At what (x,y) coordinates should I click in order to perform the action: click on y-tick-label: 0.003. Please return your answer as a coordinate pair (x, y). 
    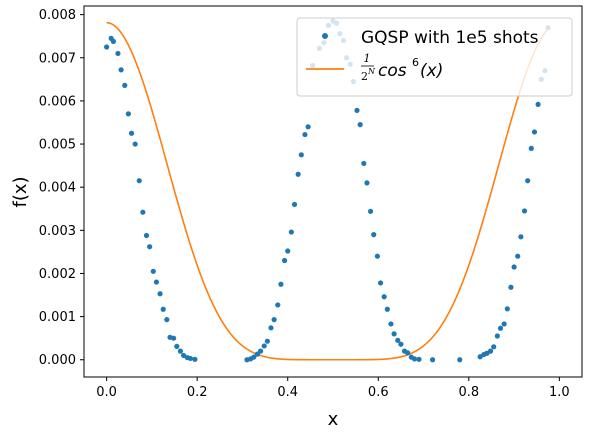
    Looking at the image, I should click on (57, 231).